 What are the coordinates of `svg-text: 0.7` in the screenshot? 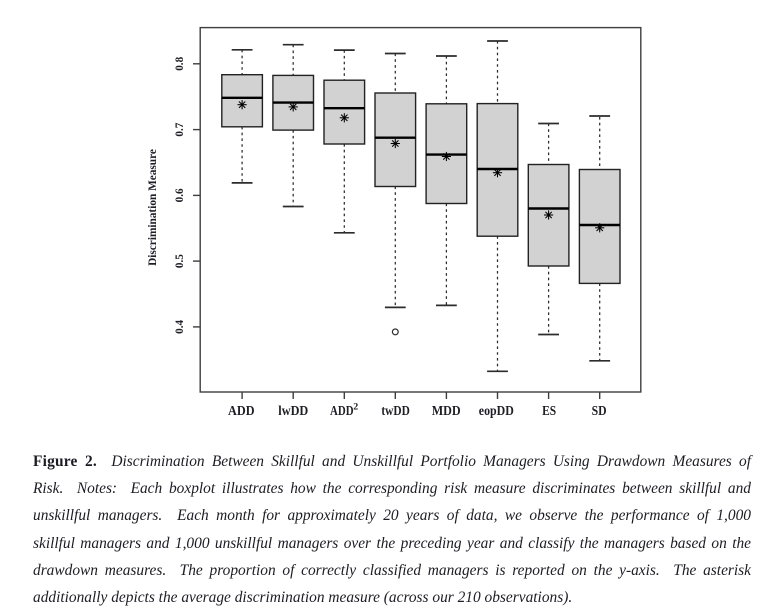 It's located at (180, 129).